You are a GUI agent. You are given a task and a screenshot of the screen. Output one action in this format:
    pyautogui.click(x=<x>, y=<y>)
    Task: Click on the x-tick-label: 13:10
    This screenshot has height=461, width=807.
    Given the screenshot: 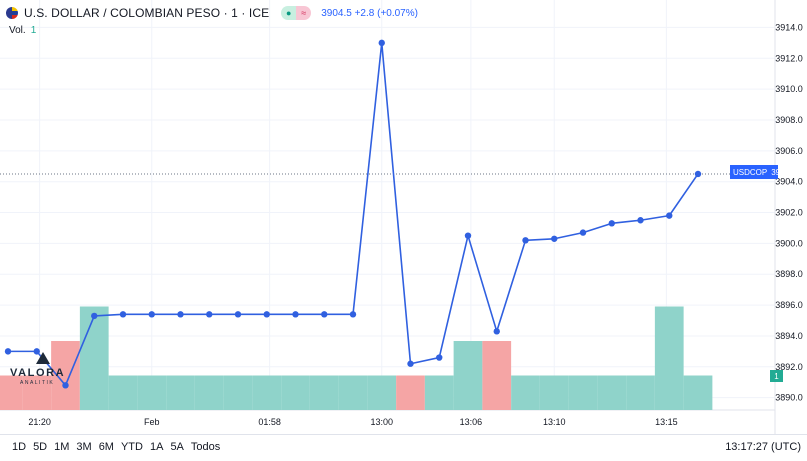 What is the action you would take?
    pyautogui.click(x=554, y=422)
    